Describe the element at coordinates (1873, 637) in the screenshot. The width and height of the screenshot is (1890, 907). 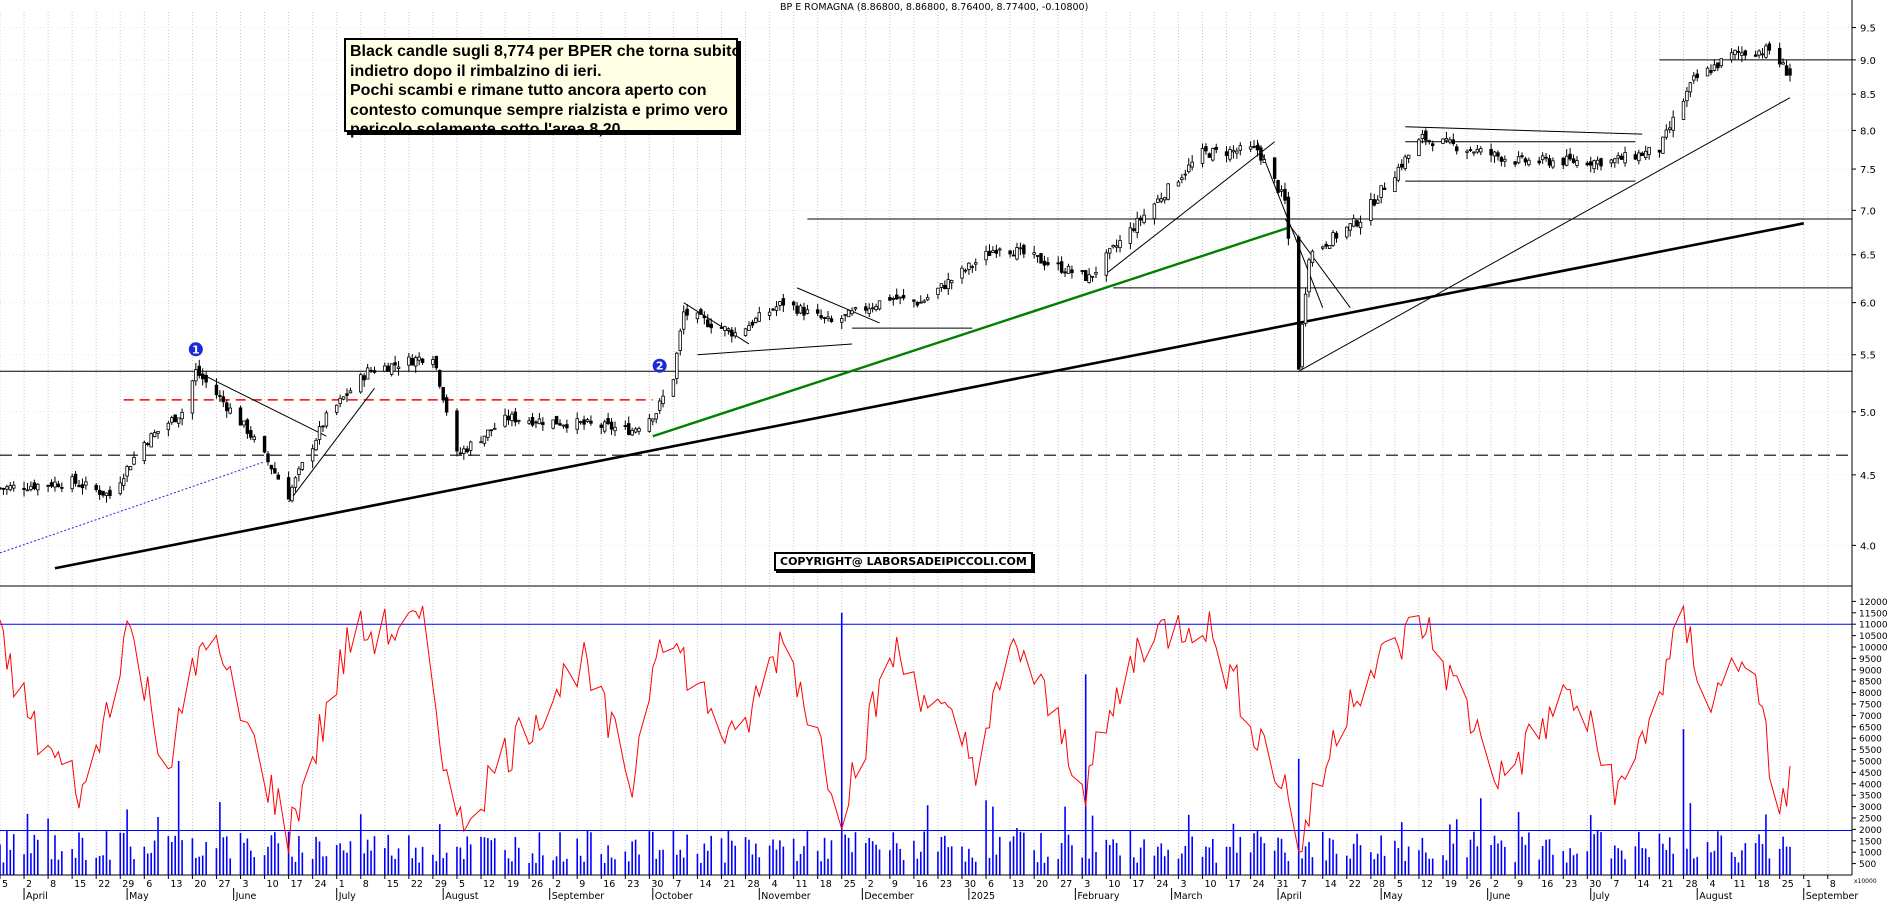
I see `volume-tick-label: 10500` at that location.